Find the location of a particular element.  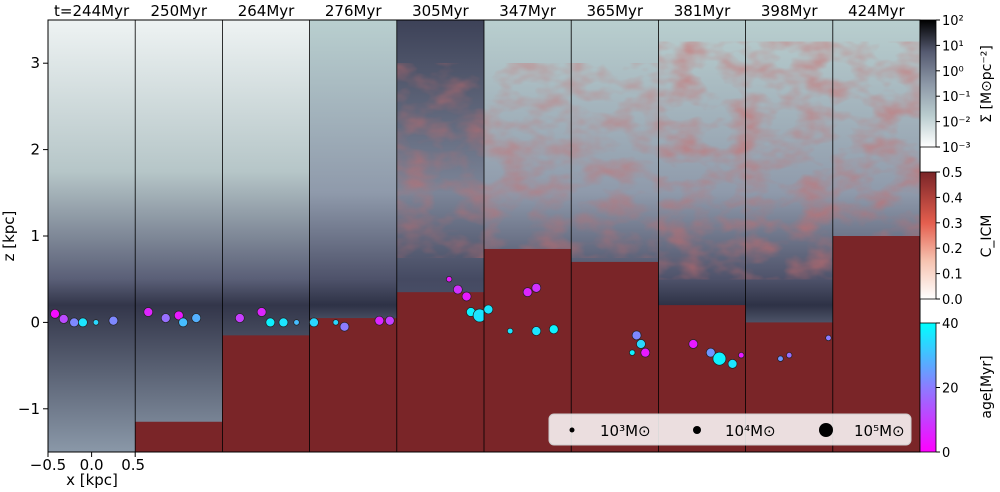

legend: 10³M⊙ 10⁴M⊙ 10⁵M⊙ is located at coordinates (730, 429).